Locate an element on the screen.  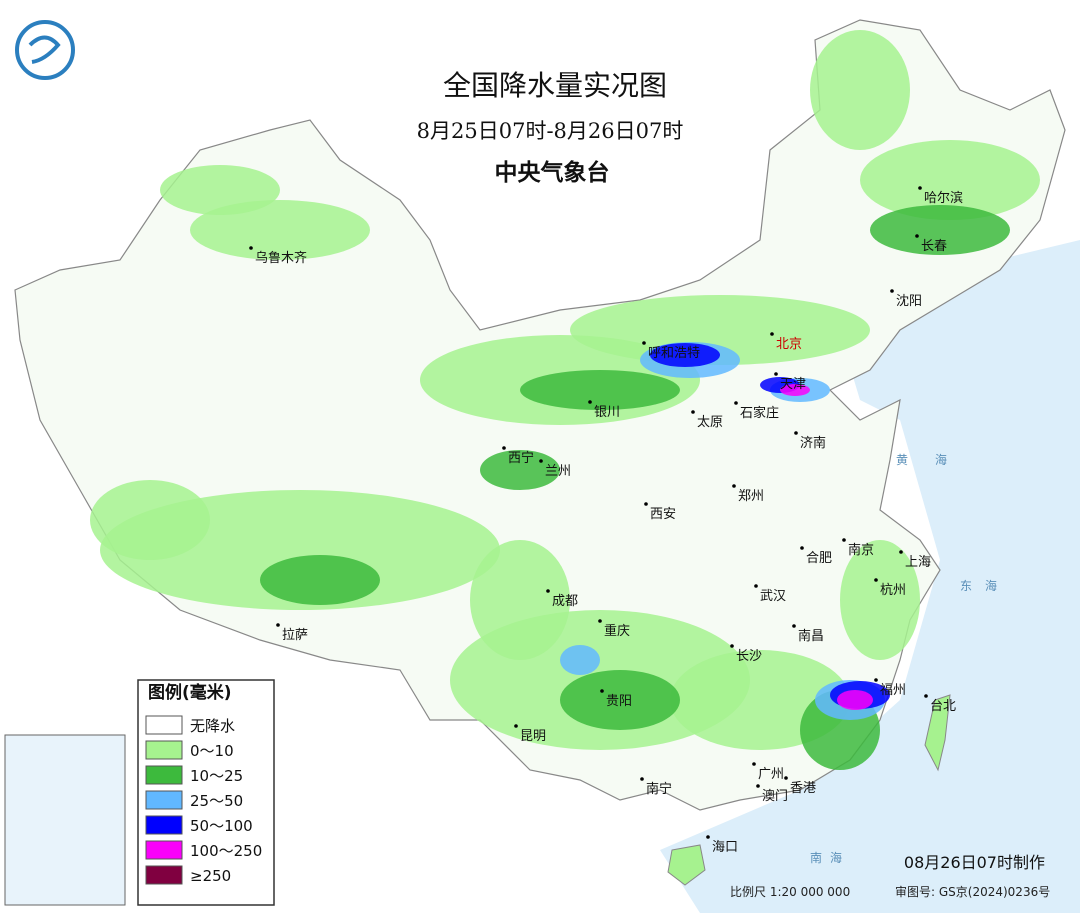
legend-label: 无降水 is located at coordinates (212, 726).